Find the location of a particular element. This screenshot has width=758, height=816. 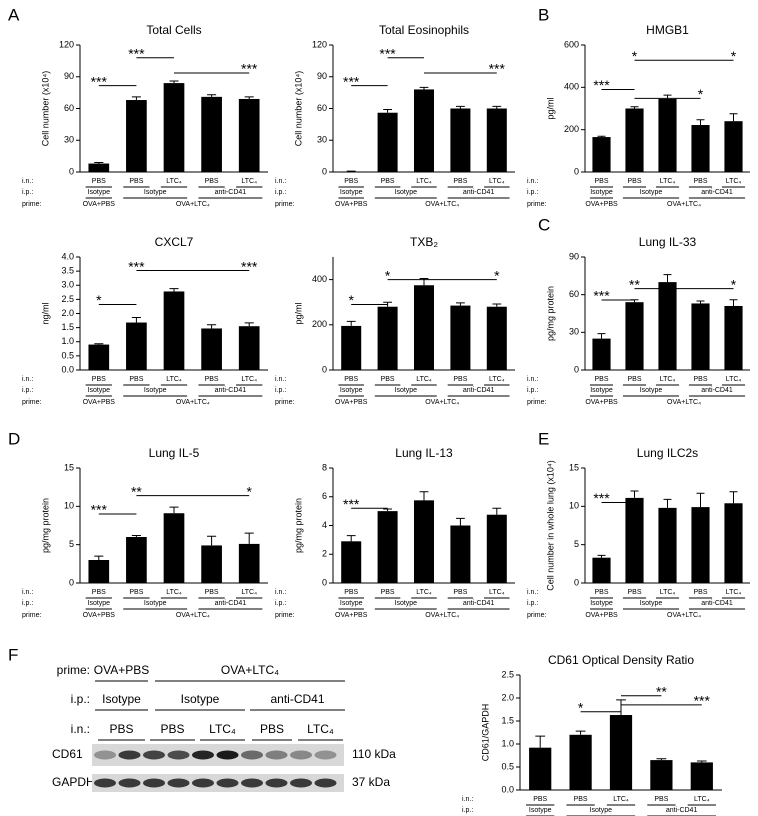

blot-in: PBS is located at coordinates (172, 729).